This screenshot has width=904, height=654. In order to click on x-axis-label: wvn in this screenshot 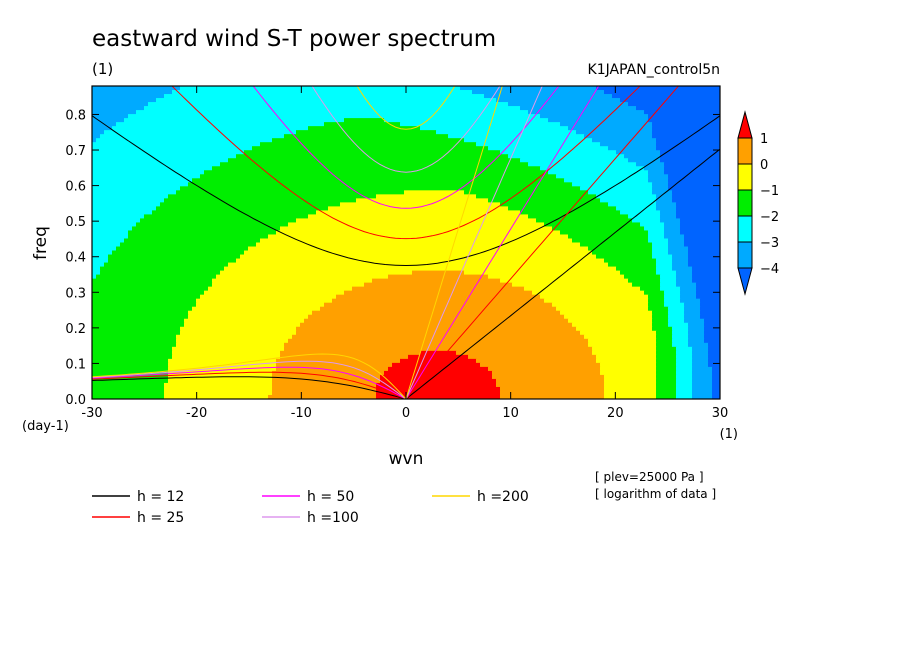, I will do `click(406, 459)`.